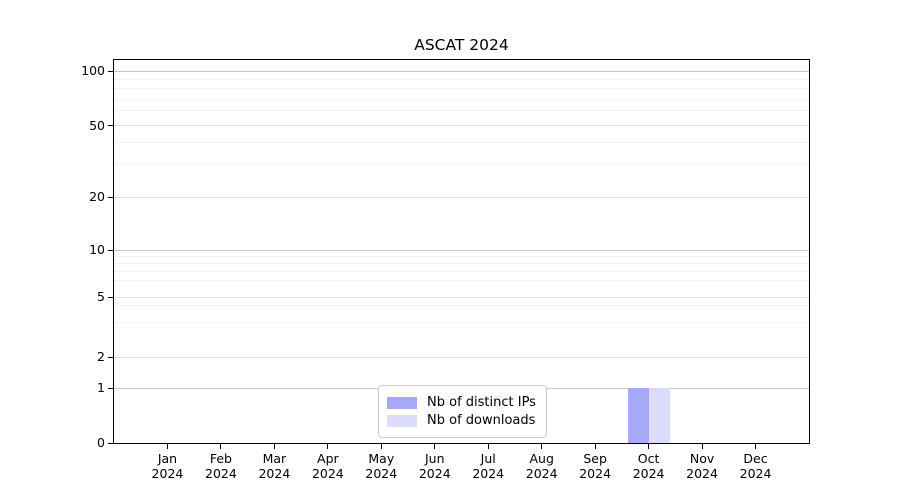  I want to click on y-tick-label: 20, so click(97, 197).